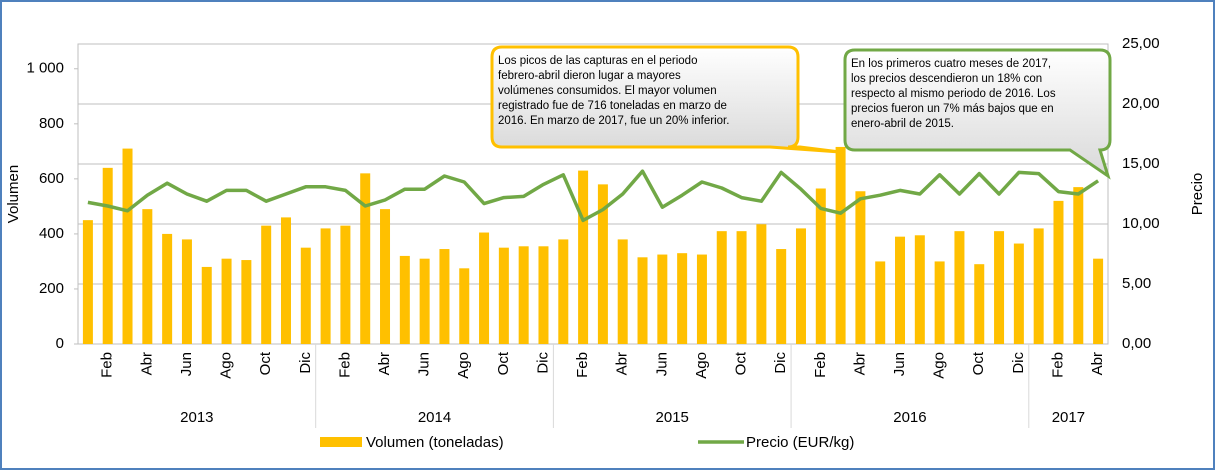 The image size is (1215, 470). I want to click on callout-text: volúmenes consumidos. El mayor volumen, so click(607, 91).